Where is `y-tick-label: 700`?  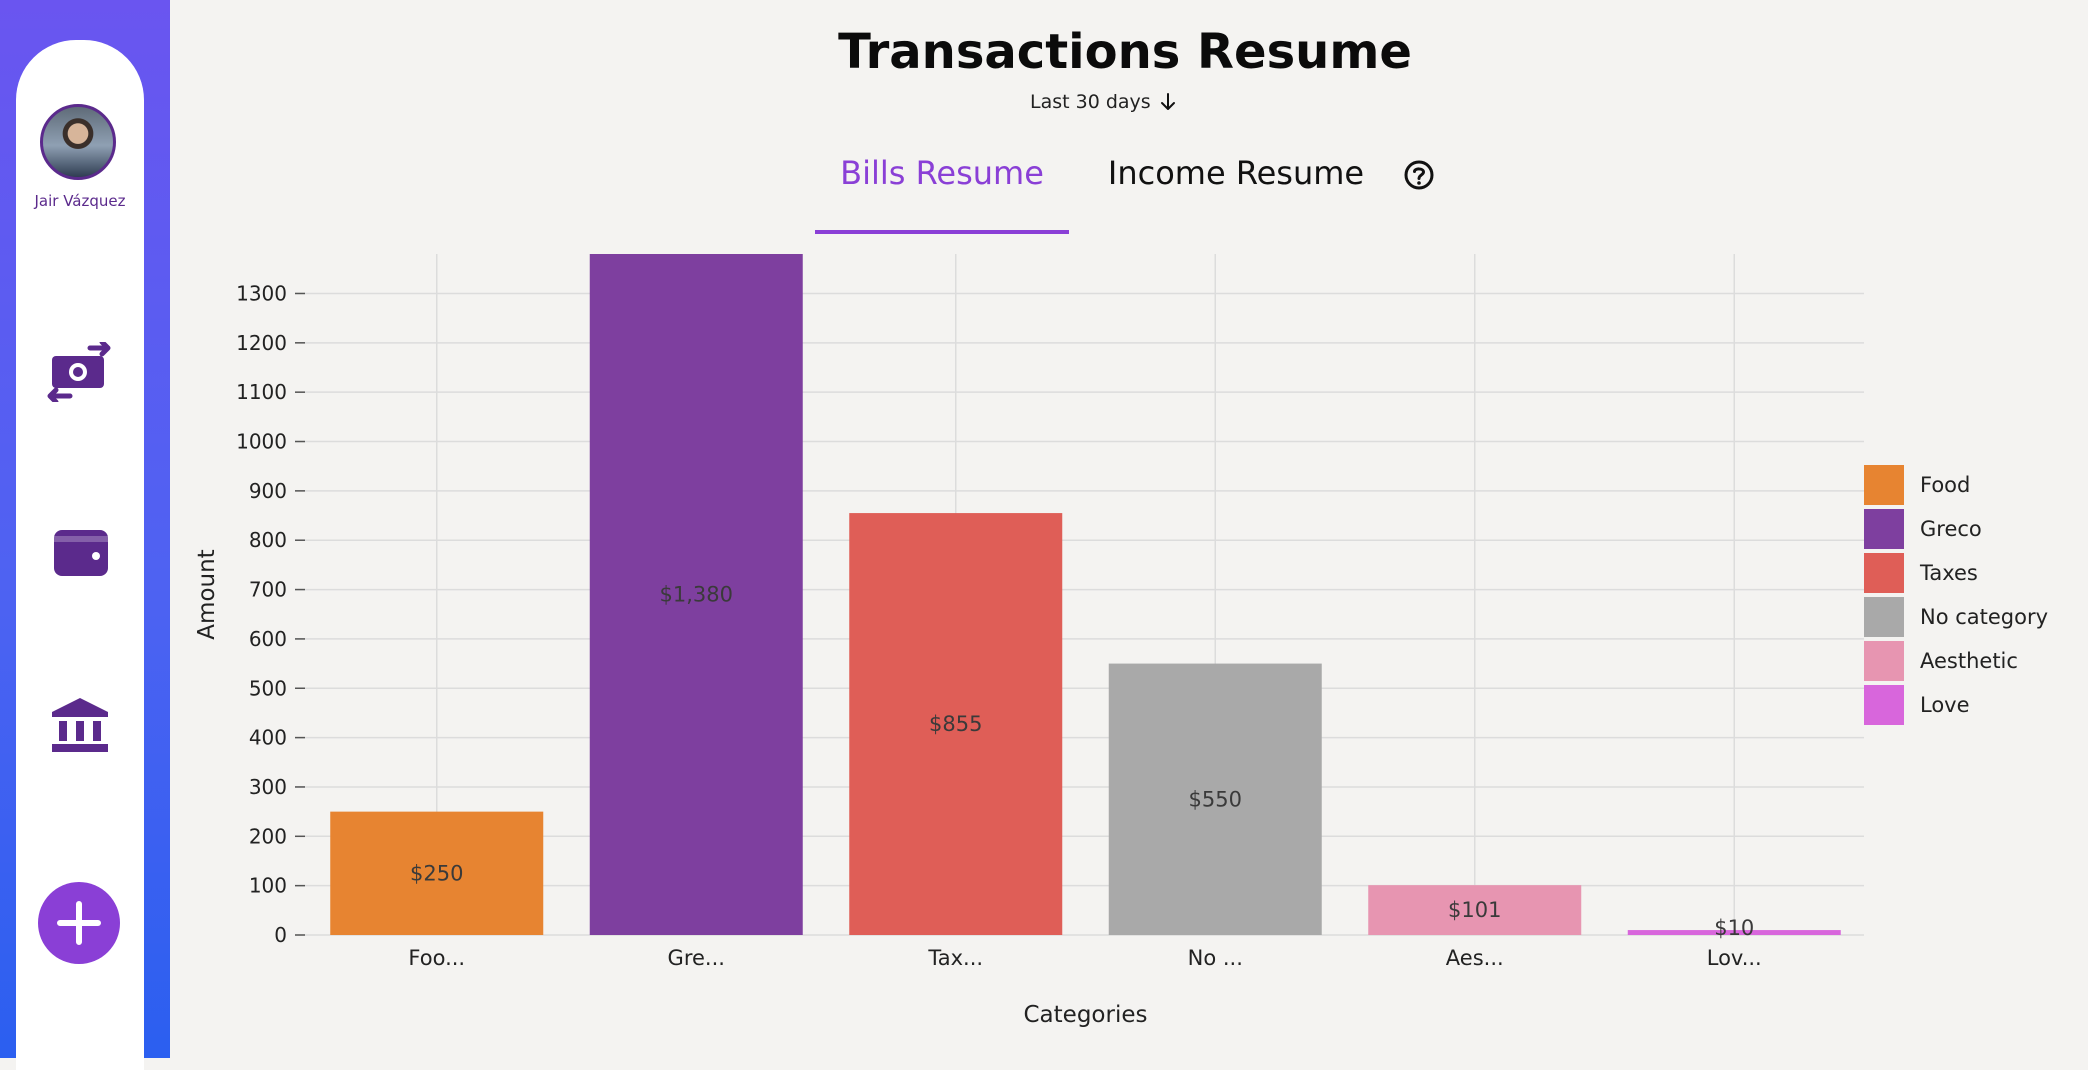
y-tick-label: 700 is located at coordinates (268, 590).